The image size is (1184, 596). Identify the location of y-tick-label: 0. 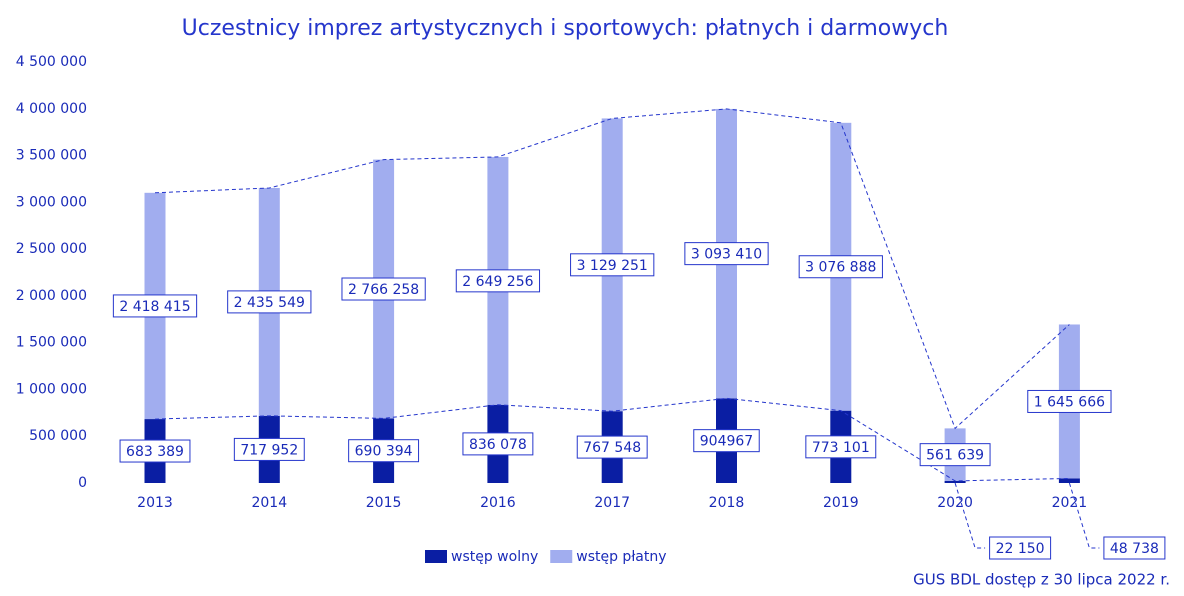
(82, 483).